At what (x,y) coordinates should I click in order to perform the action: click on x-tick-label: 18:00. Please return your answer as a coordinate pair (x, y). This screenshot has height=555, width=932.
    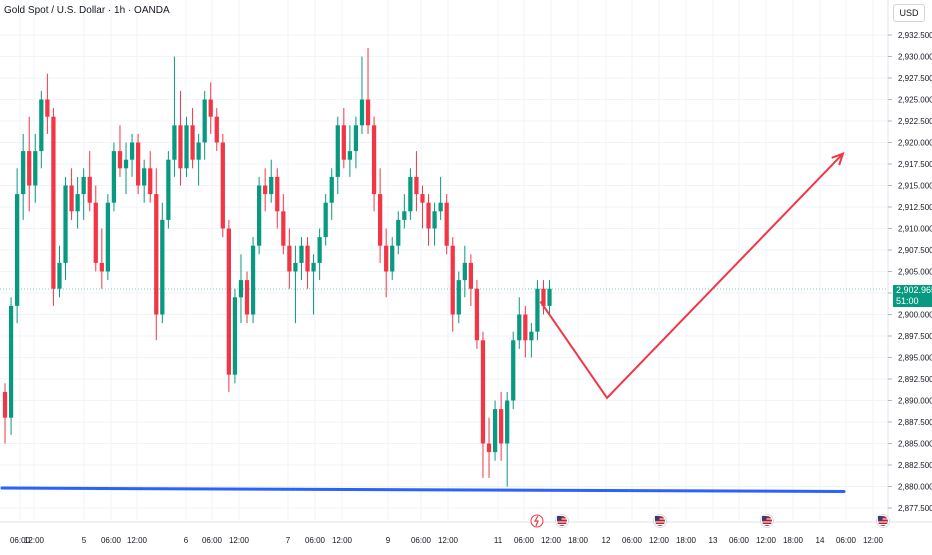
    Looking at the image, I should click on (686, 540).